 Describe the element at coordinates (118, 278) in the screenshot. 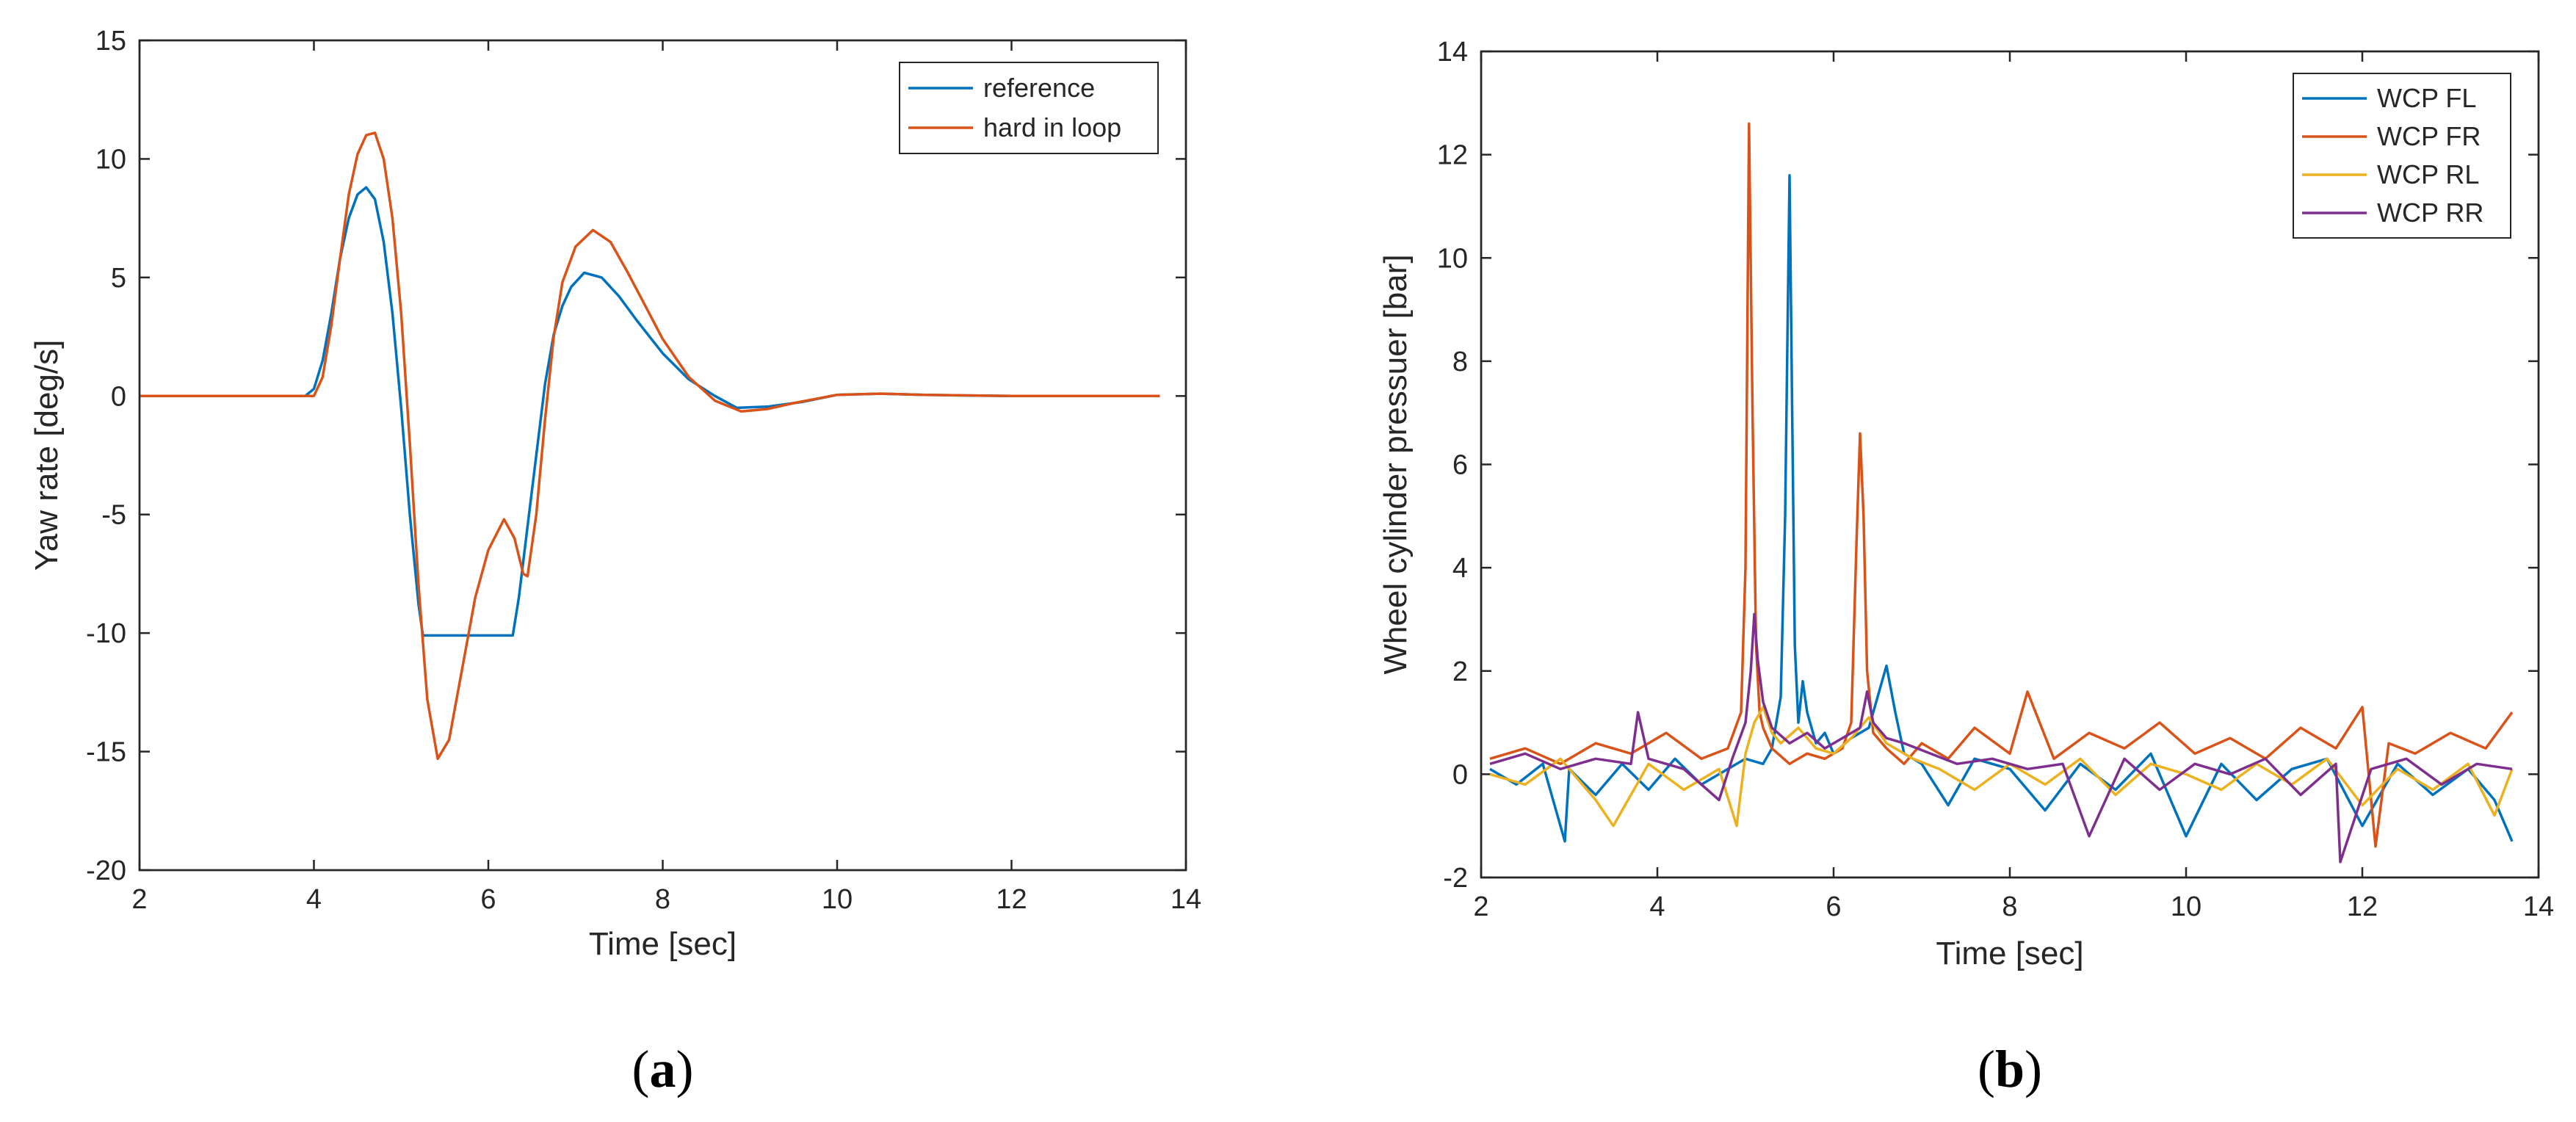

I see `y-tick-label: 5` at that location.